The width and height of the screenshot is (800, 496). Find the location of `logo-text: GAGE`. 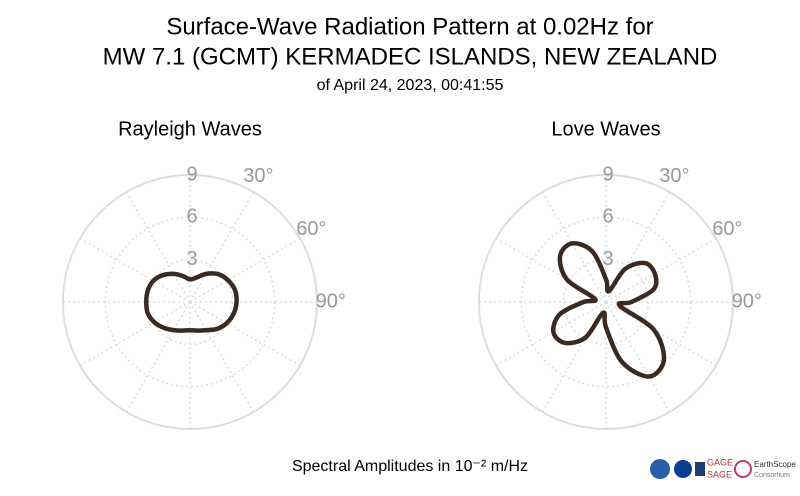

logo-text: GAGE is located at coordinates (720, 462).